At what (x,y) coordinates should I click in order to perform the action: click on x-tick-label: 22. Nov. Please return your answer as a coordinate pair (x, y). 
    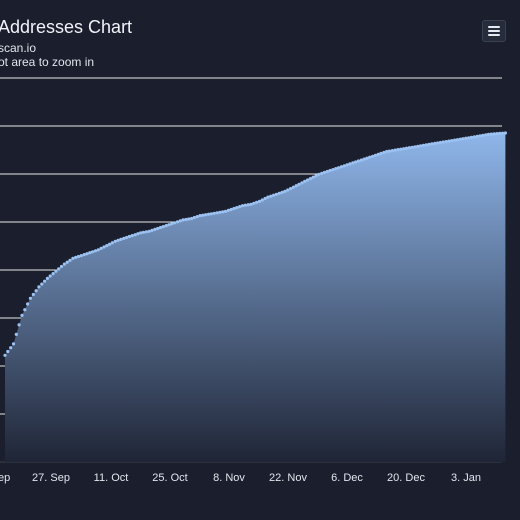
    Looking at the image, I should click on (288, 478).